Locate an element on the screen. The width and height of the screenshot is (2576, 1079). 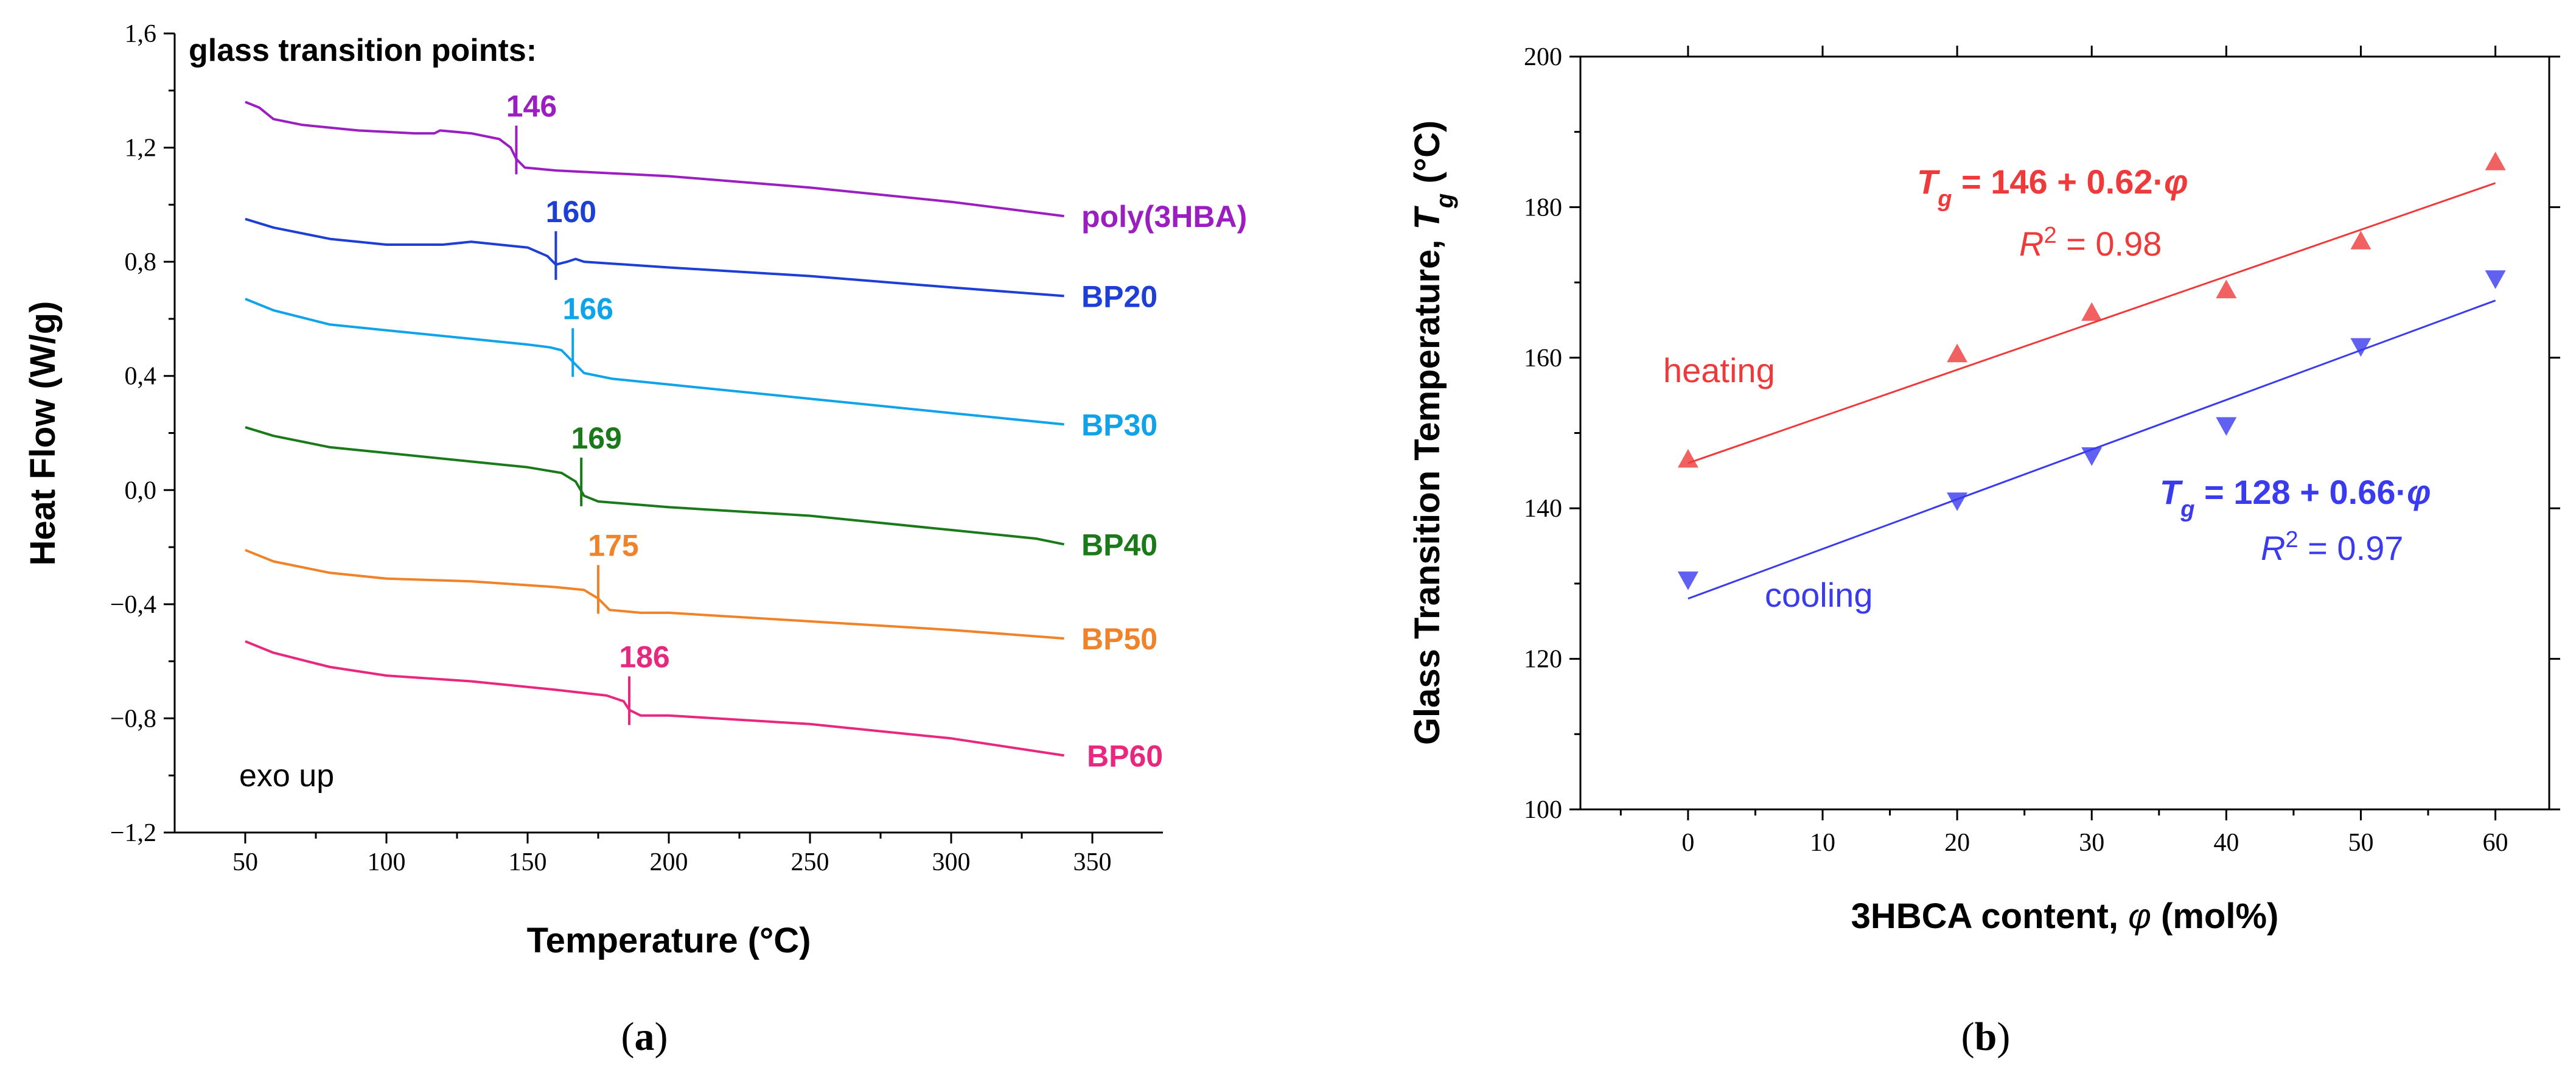
b-ylabel-sub: g is located at coordinates (1444, 202).